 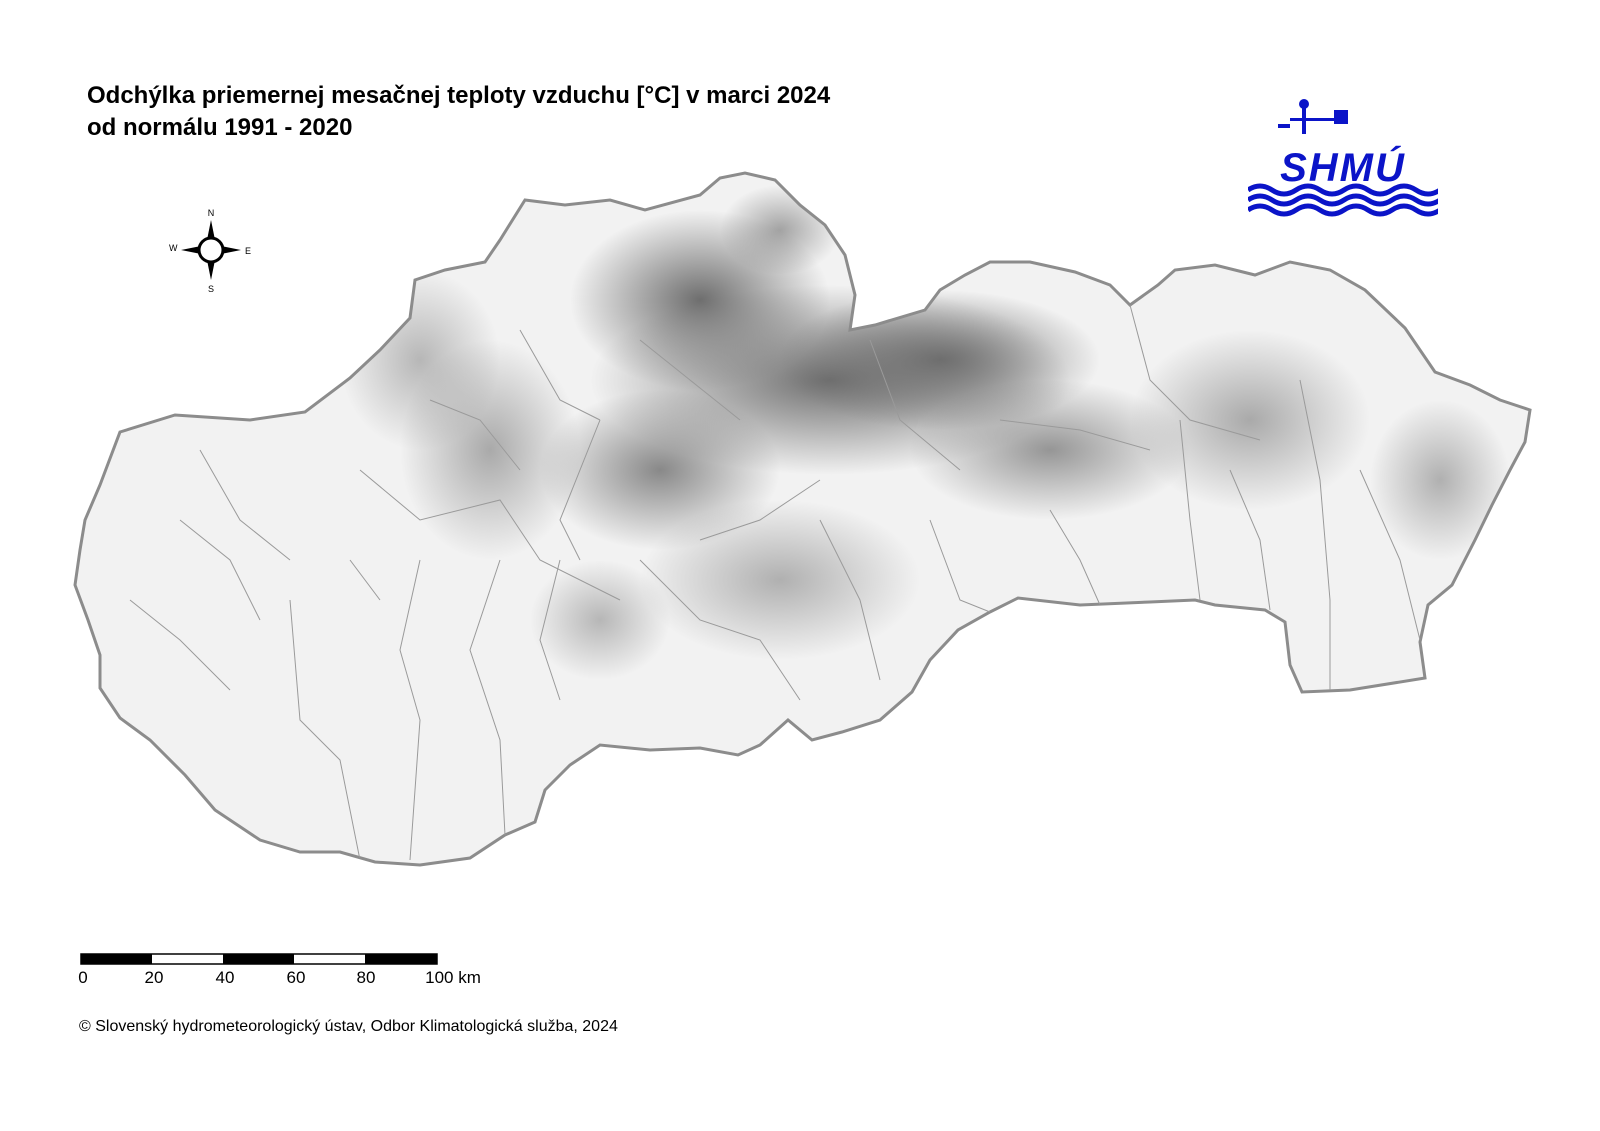 I want to click on scale-label-60: 60, so click(x=296, y=977).